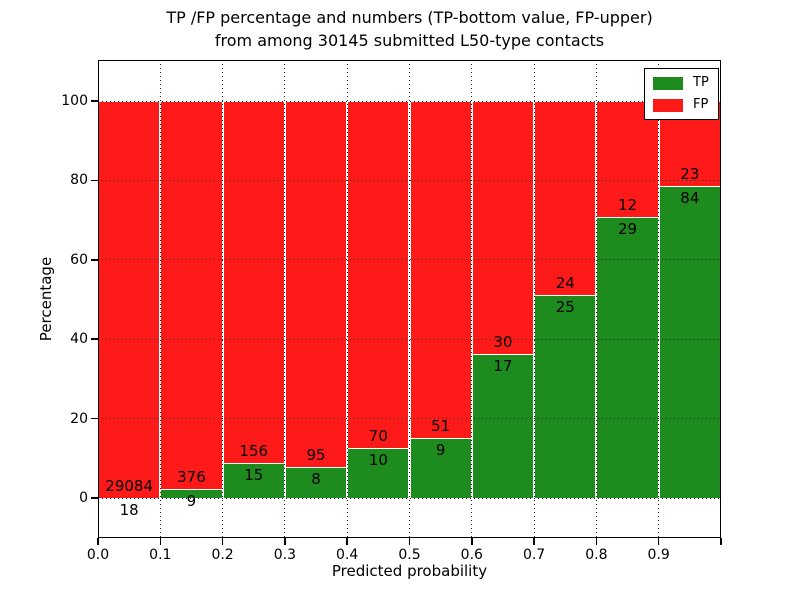  Describe the element at coordinates (668, 105) in the screenshot. I see `legend-swatch-fp-icon` at that location.